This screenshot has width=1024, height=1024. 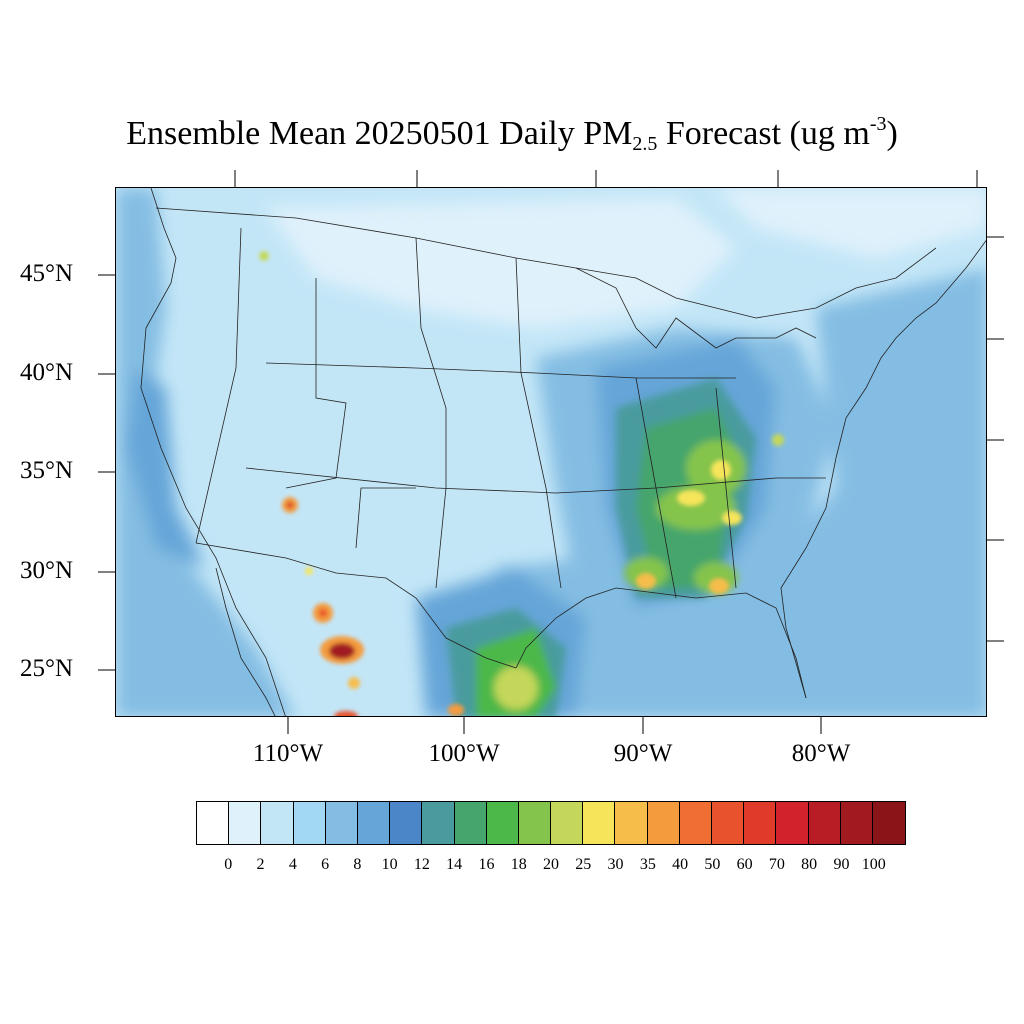 What do you see at coordinates (691, 498) in the screenshot?
I see `hotspot-al-yellow` at bounding box center [691, 498].